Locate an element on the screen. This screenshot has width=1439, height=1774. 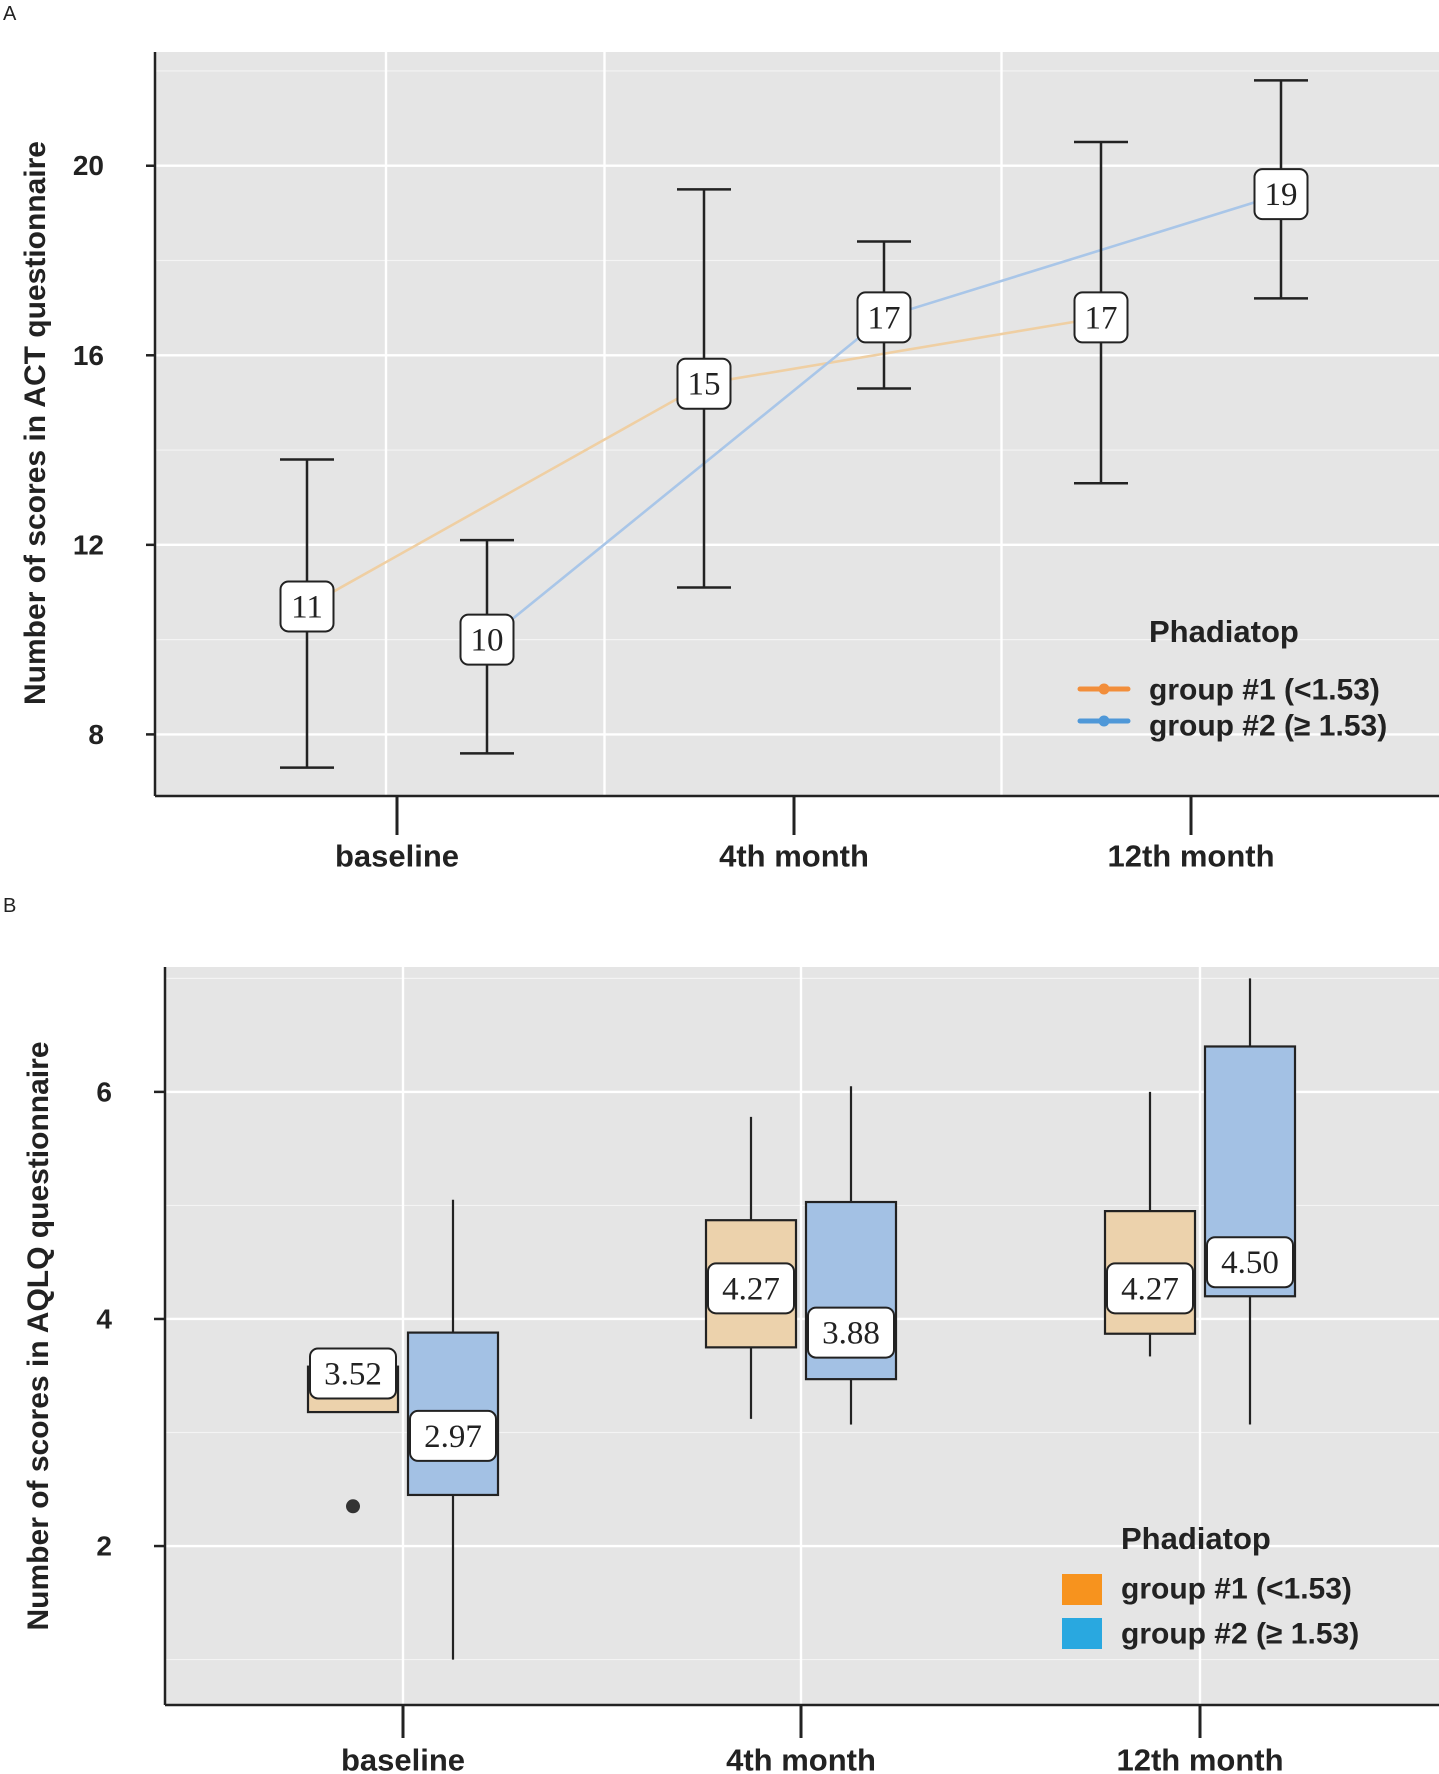
data-label-group-1-12th-month-text: 4.27 is located at coordinates (1150, 1289).